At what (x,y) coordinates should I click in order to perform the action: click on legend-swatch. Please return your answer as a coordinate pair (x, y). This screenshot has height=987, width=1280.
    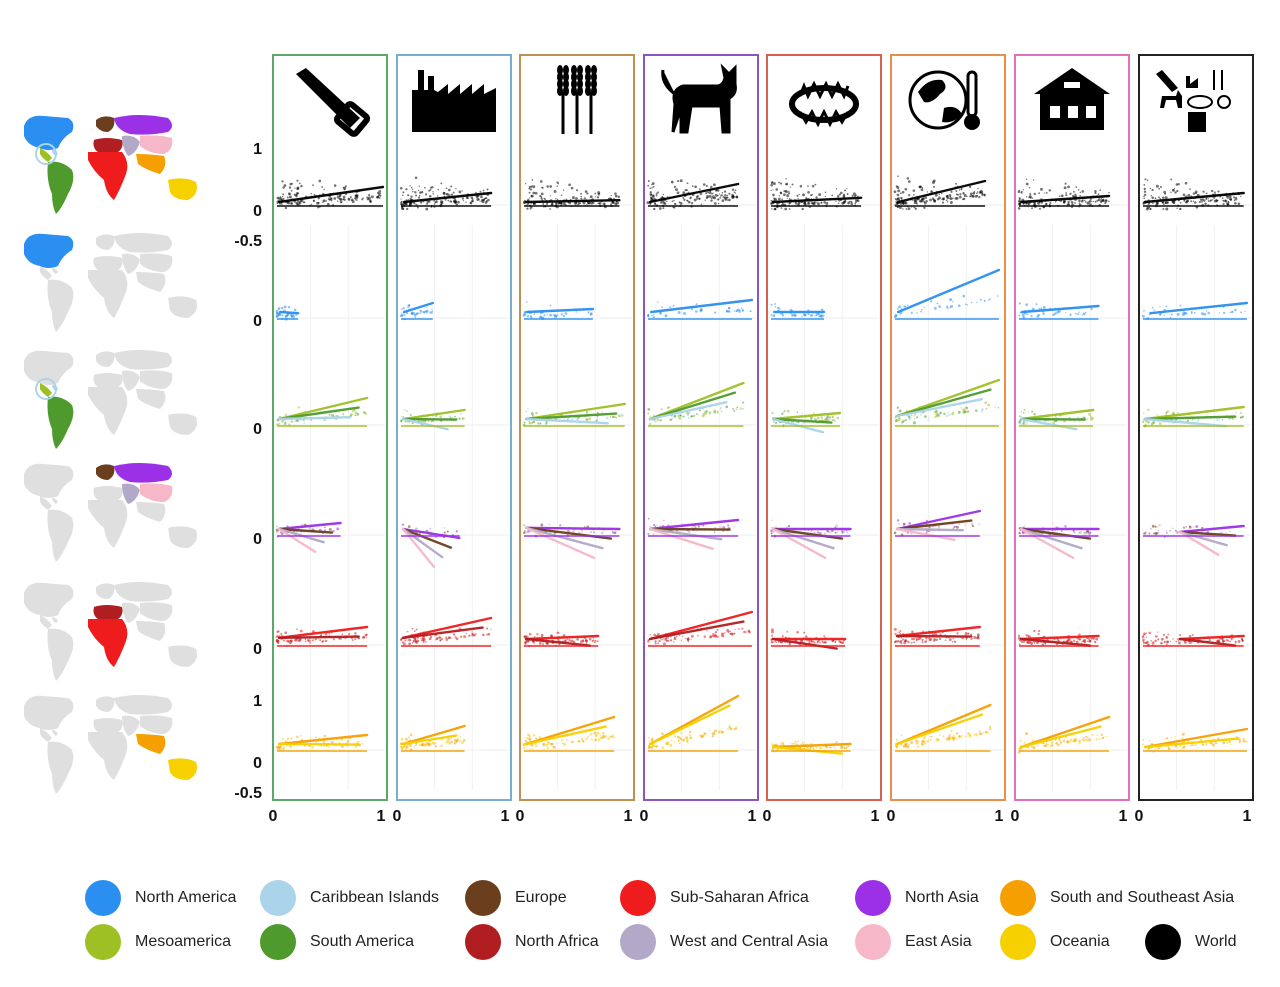
    Looking at the image, I should click on (1018, 942).